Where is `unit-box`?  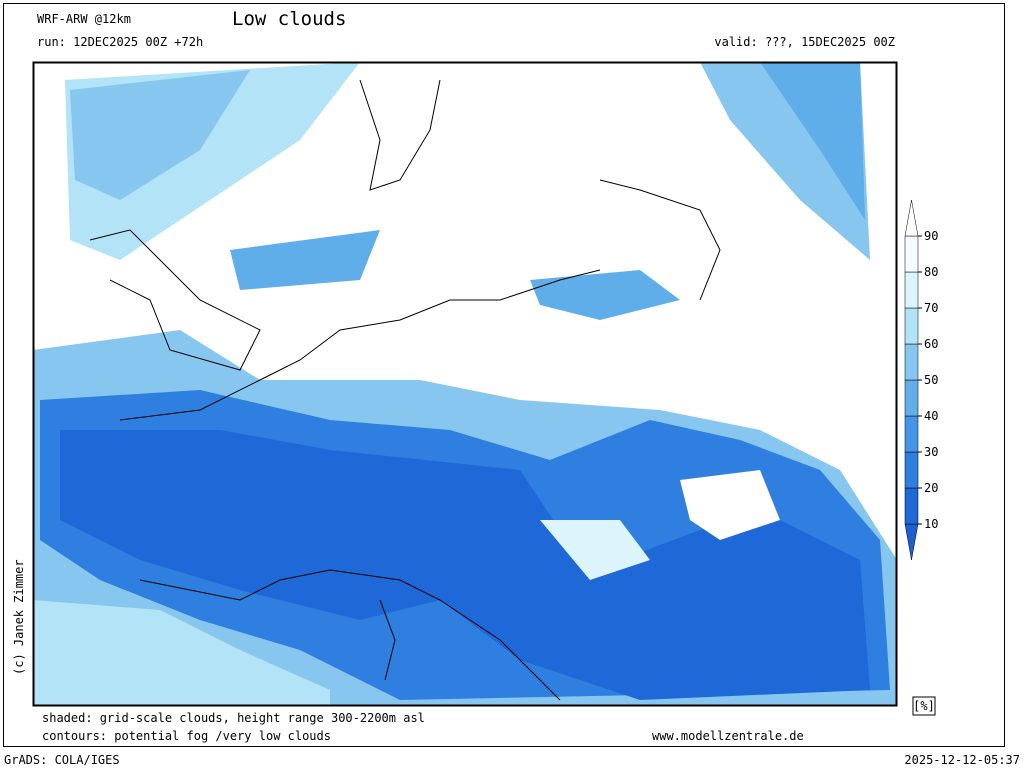
unit-box is located at coordinates (924, 706).